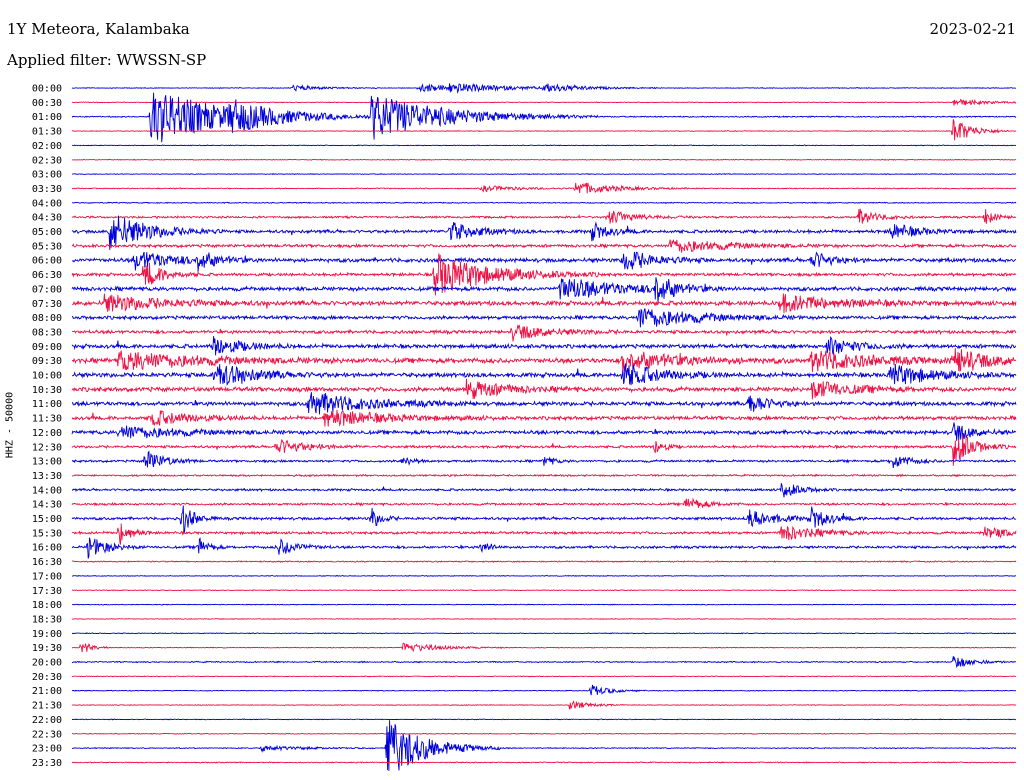  What do you see at coordinates (47, 519) in the screenshot?
I see `row-time-label: 15:00` at bounding box center [47, 519].